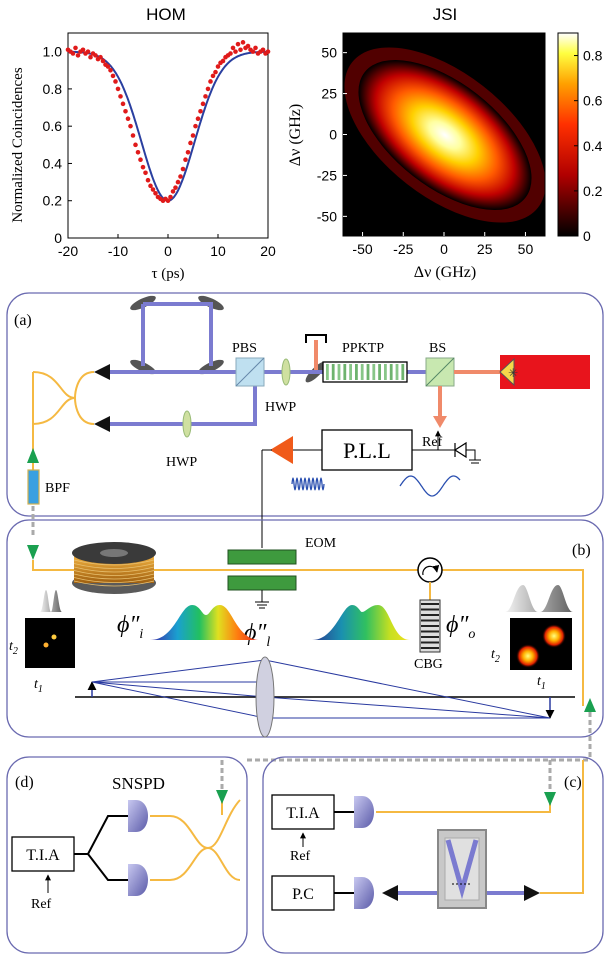 The image size is (610, 959). What do you see at coordinates (222, 797) in the screenshot?
I see `fiber-arrow-d` at bounding box center [222, 797].